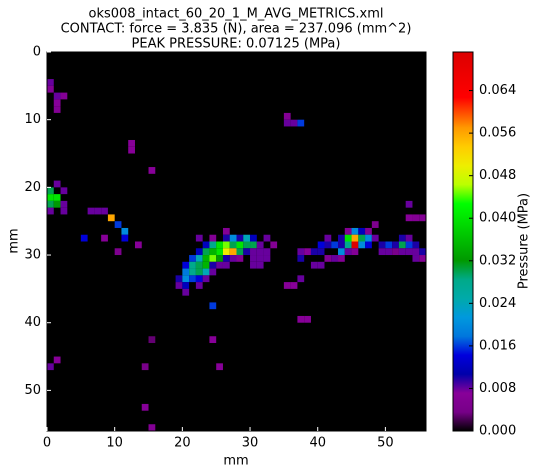 The image size is (540, 475). I want to click on colorbar-tick-label: 0.048, so click(497, 175).